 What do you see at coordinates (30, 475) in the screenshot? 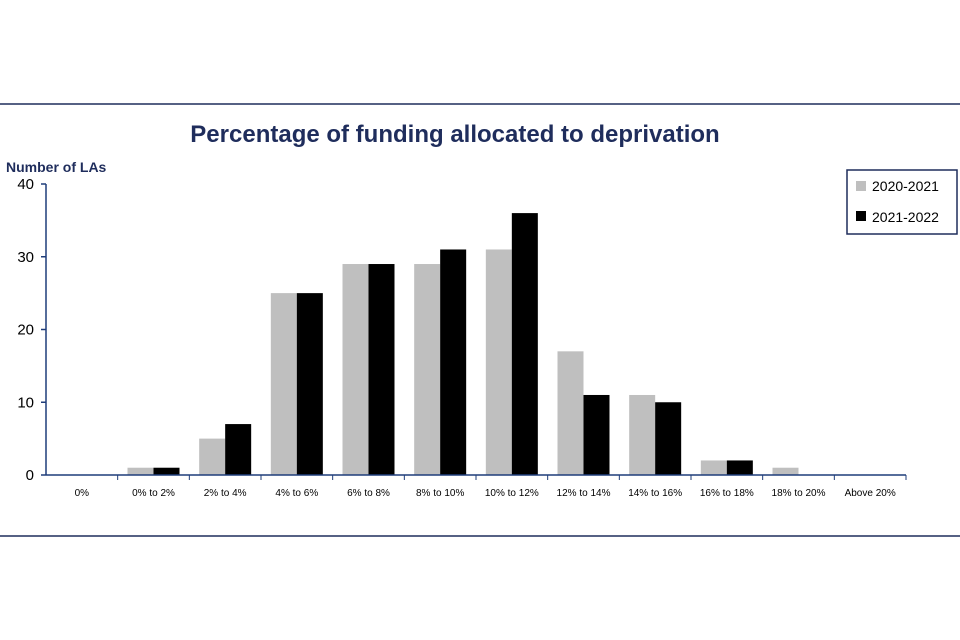
I see `y-tick-label-0: 0` at bounding box center [30, 475].